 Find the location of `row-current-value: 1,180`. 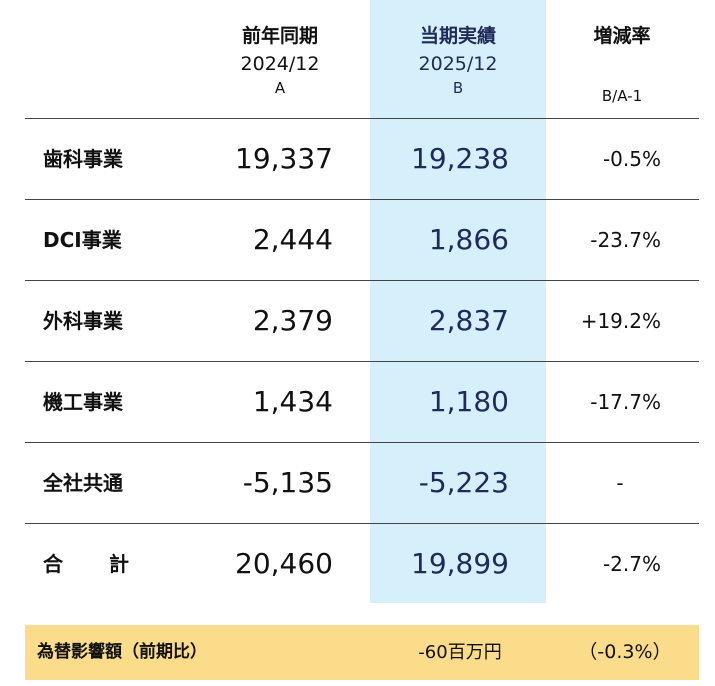

row-current-value: 1,180 is located at coordinates (468, 401).